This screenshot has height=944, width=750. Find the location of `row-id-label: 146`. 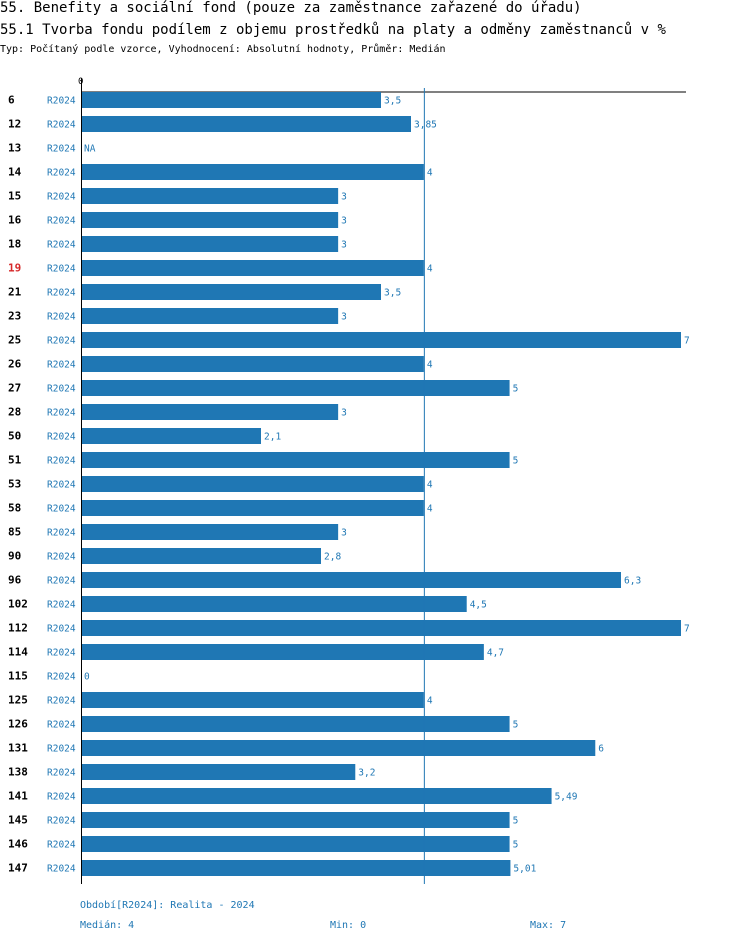

row-id-label: 146 is located at coordinates (18, 844).